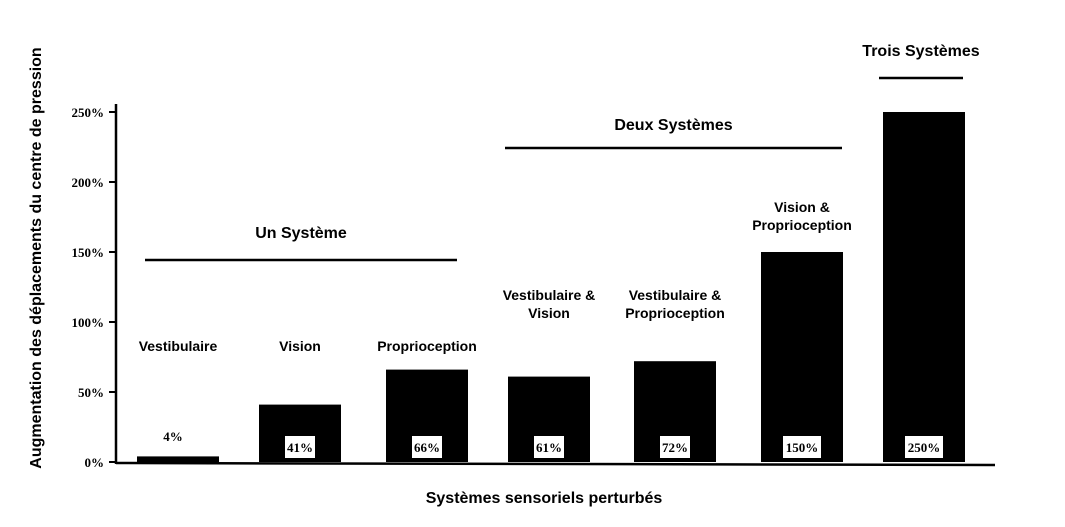  What do you see at coordinates (178, 346) in the screenshot?
I see `category-label: Vestibulaire` at bounding box center [178, 346].